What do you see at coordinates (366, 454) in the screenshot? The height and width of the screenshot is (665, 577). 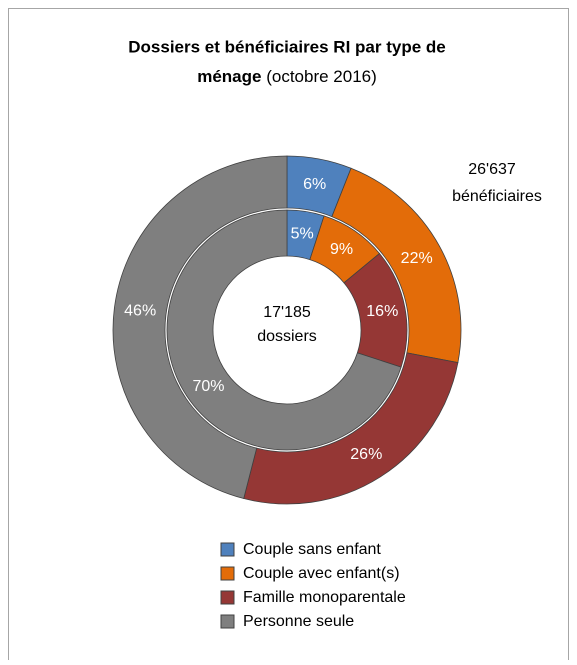 I see `data-label: 26%` at bounding box center [366, 454].